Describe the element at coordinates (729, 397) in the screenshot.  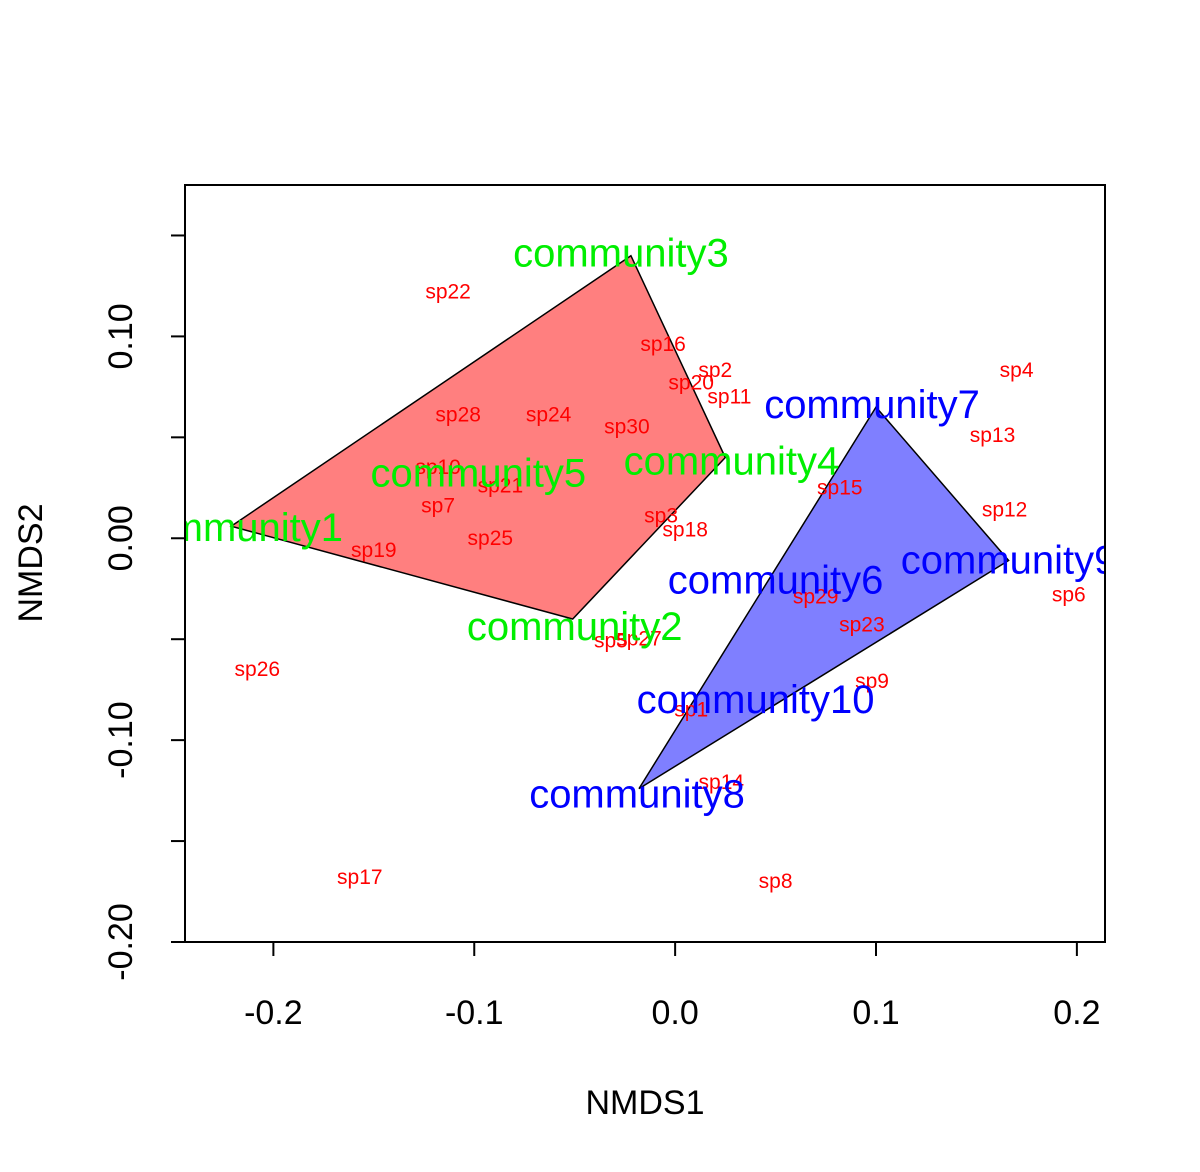
I see `species-label-sp11: sp11` at that location.